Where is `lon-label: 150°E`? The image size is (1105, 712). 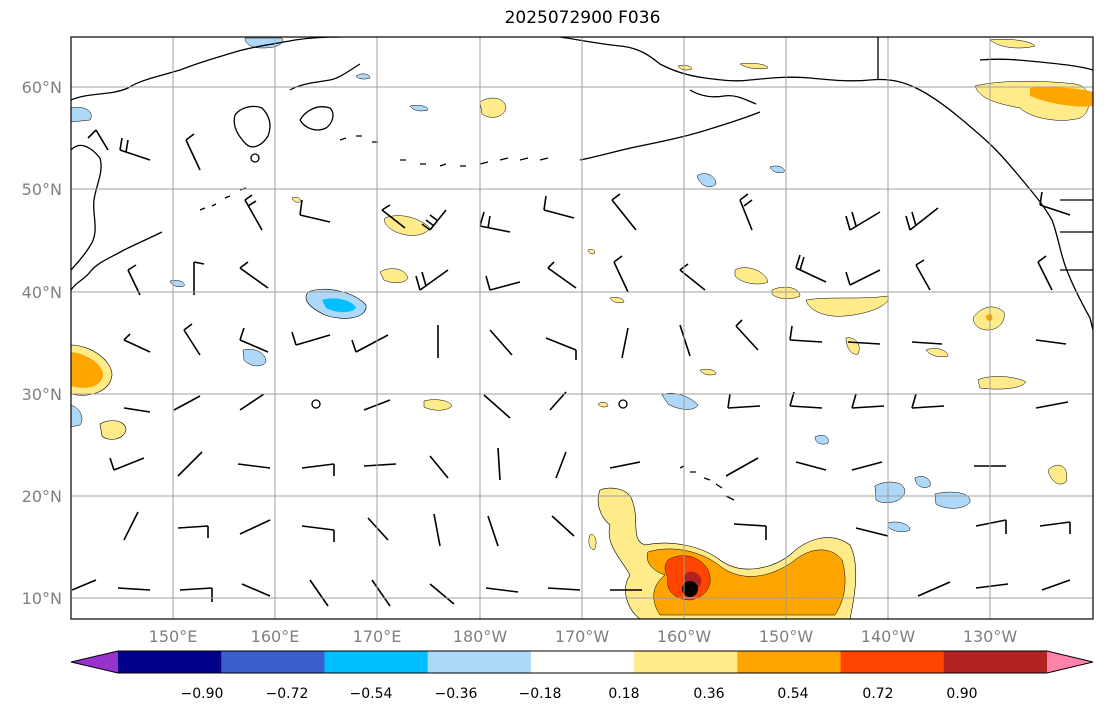
lon-label: 150°E is located at coordinates (173, 636).